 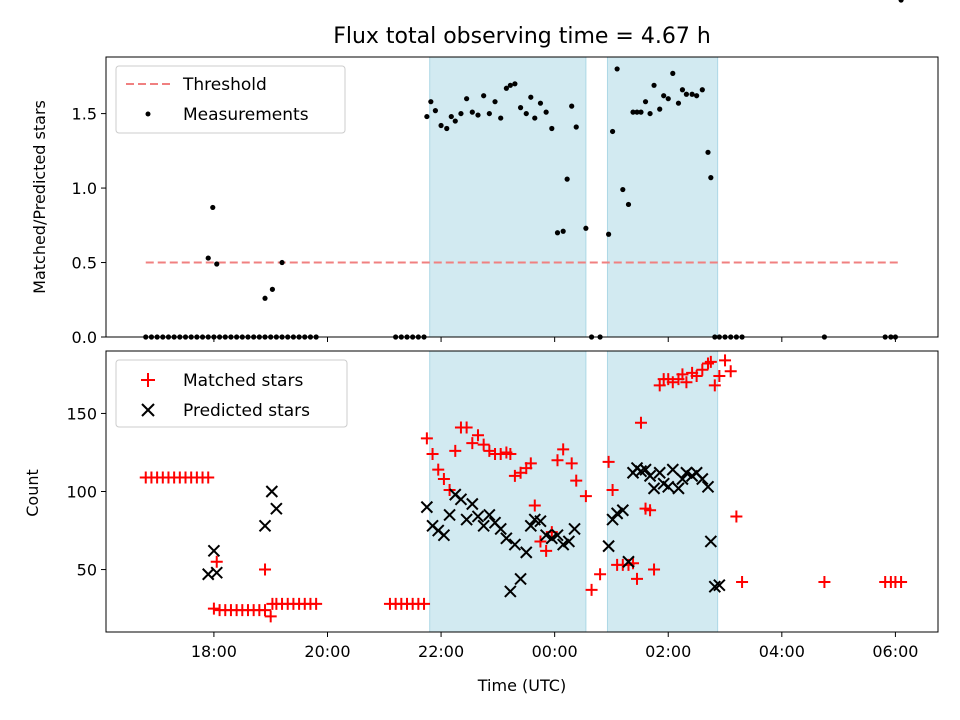 What do you see at coordinates (148, 114) in the screenshot?
I see `legend-measurements-swatch` at bounding box center [148, 114].